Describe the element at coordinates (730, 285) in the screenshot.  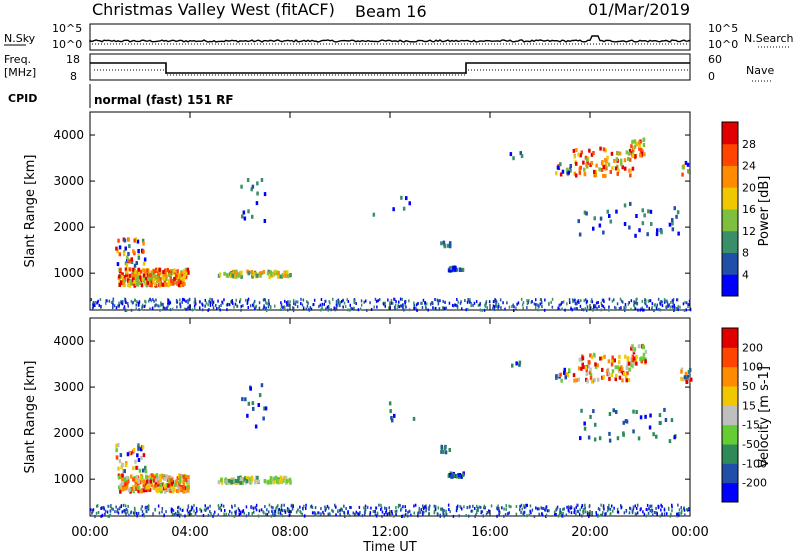
I see `colorbar-segment` at that location.